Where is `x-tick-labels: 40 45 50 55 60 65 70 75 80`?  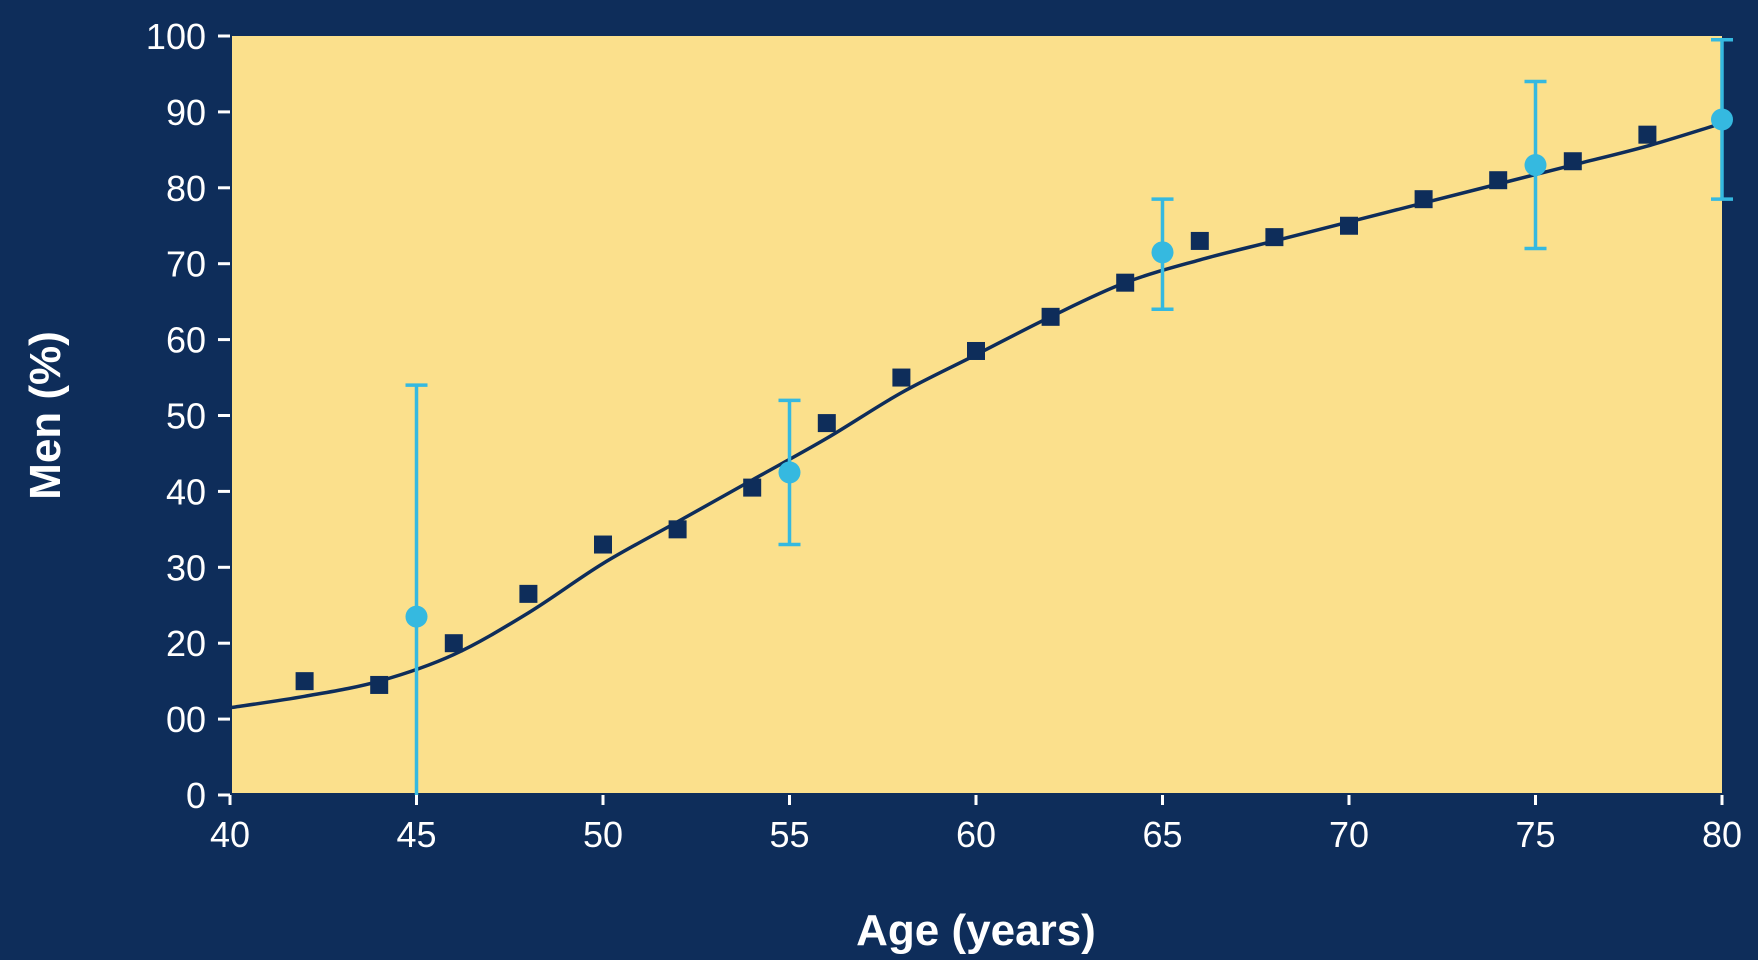
x-tick-labels: 40 45 50 55 60 65 70 75 80 is located at coordinates (976, 834).